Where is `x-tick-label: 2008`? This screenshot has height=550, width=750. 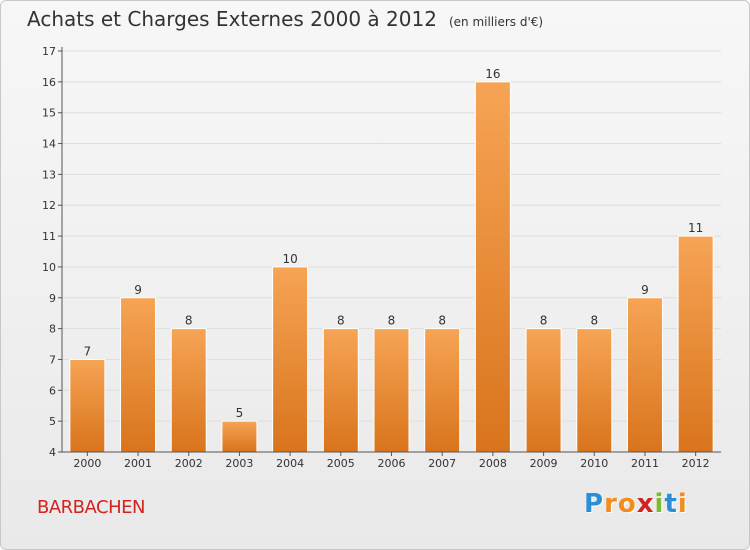
x-tick-label: 2008 is located at coordinates (493, 463).